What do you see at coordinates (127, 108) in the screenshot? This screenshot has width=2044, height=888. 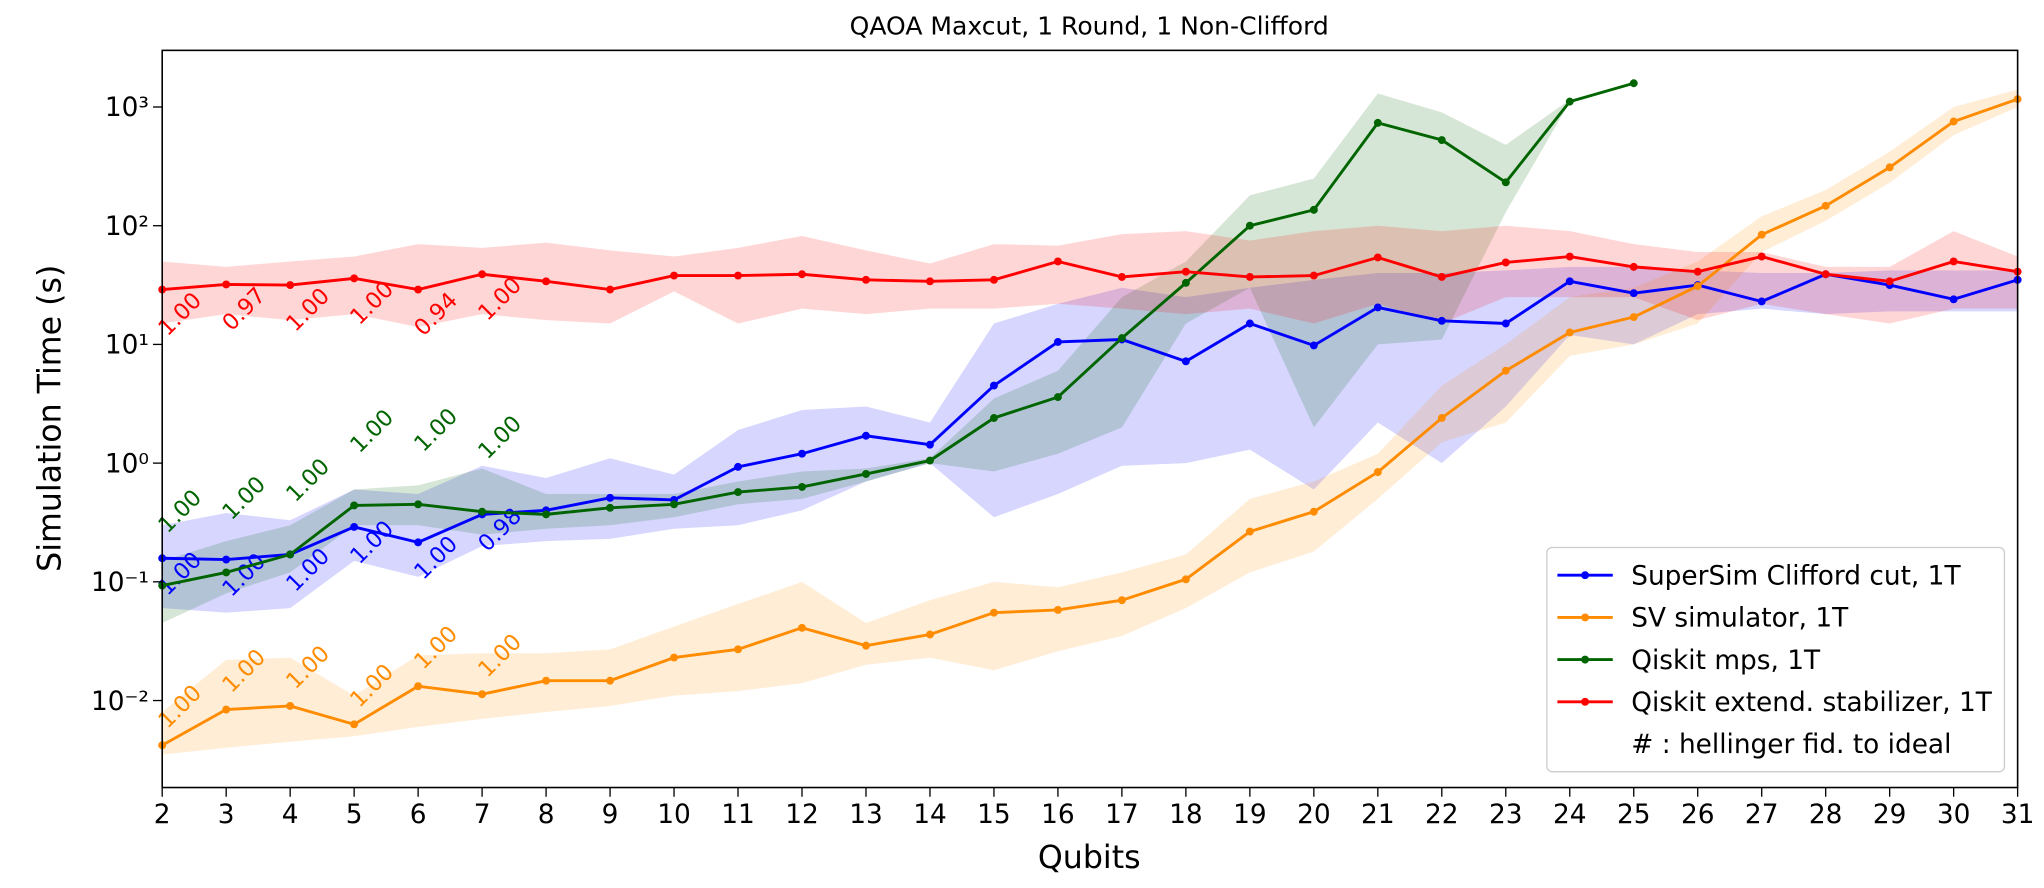 I see `y-tick-label: 10³` at bounding box center [127, 108].